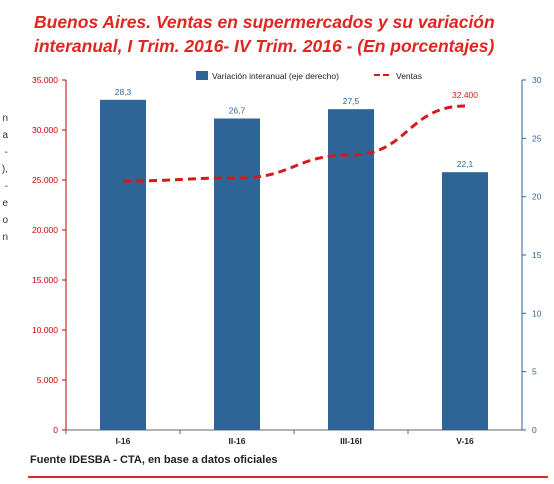 The image size is (554, 484). What do you see at coordinates (288, 477) in the screenshot?
I see `bottom-rule` at bounding box center [288, 477].